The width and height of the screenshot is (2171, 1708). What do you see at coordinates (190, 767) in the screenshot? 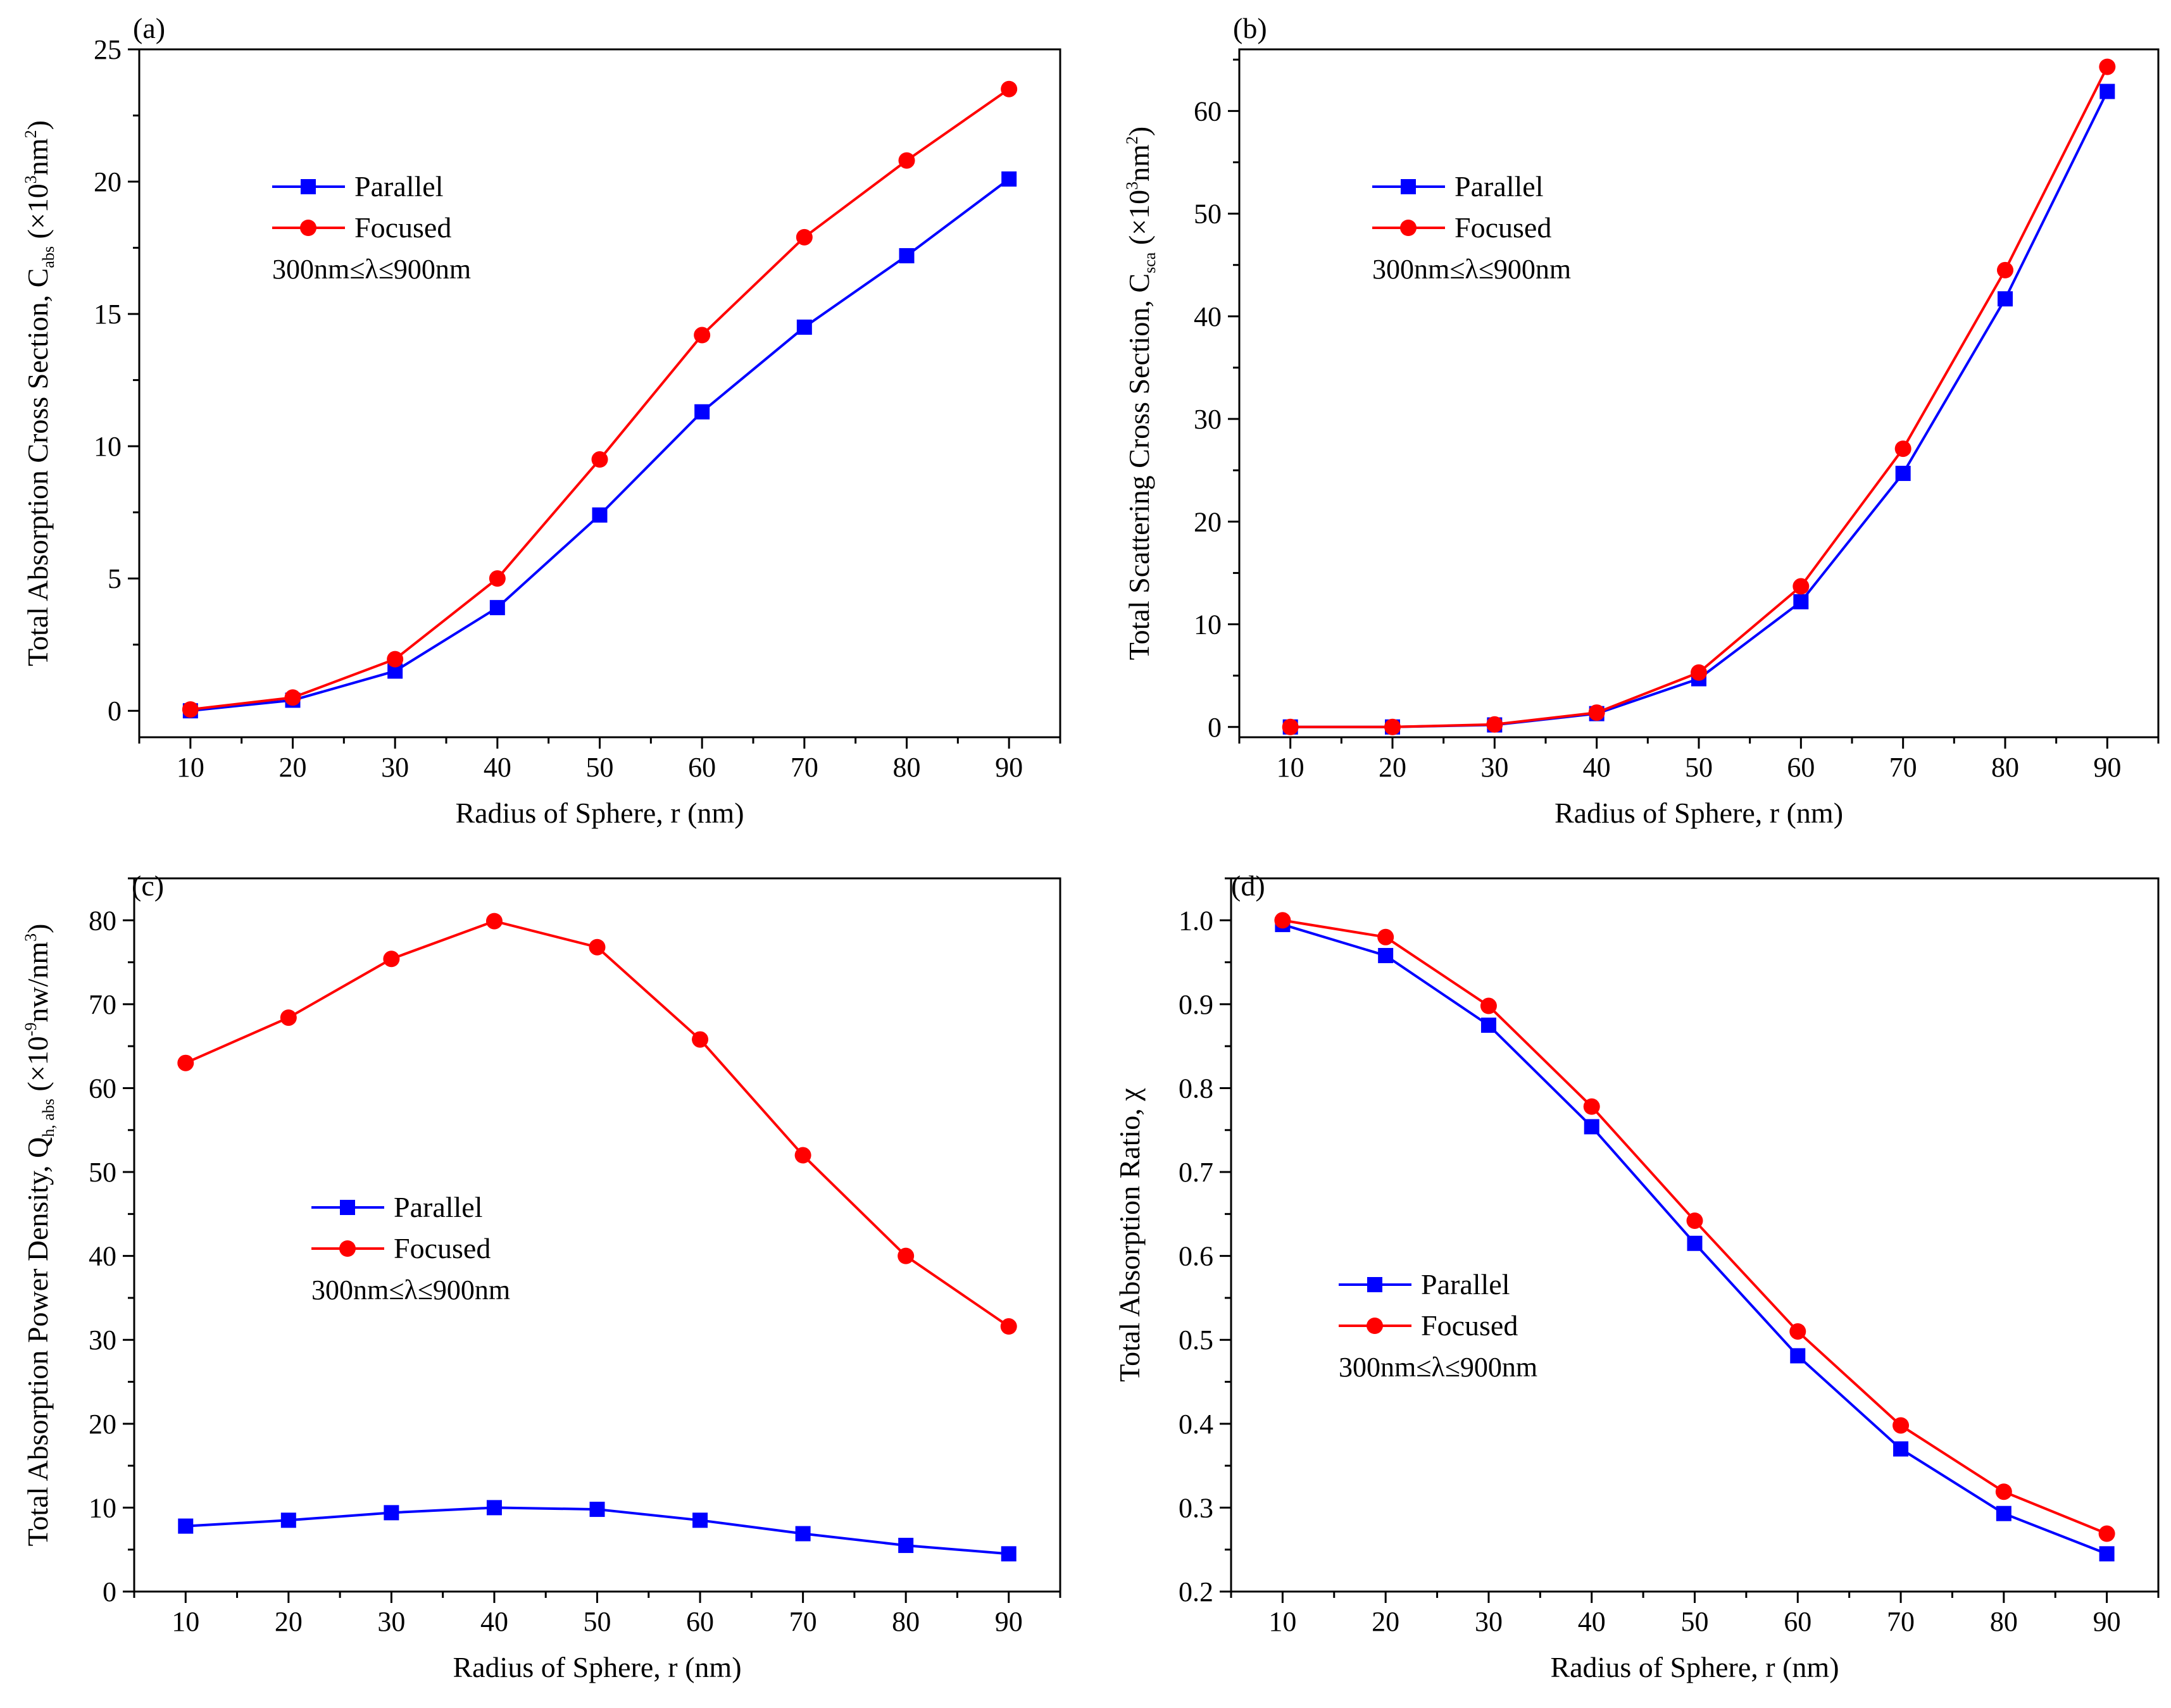
I see `x-tick-label: 10` at bounding box center [190, 767].